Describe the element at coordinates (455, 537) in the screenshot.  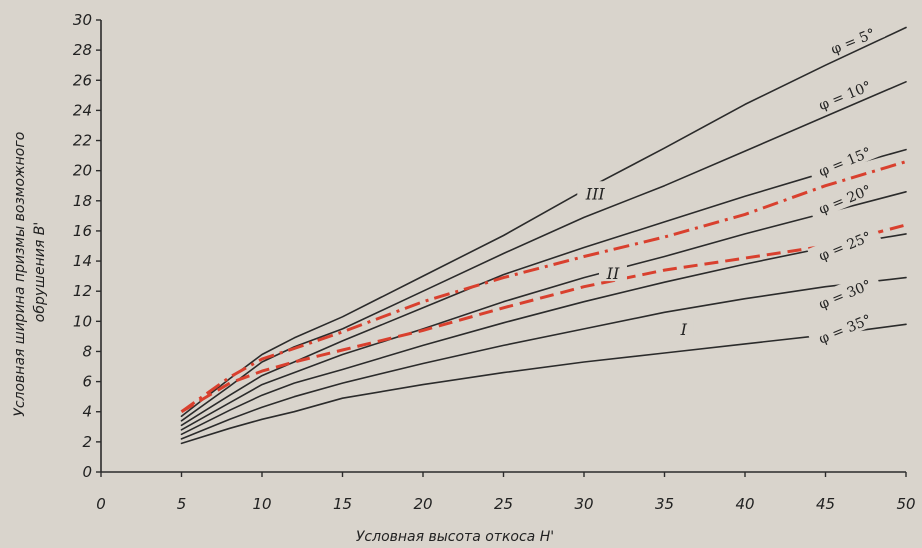
I see `x-axis-title: Условная высота откоса H'` at that location.